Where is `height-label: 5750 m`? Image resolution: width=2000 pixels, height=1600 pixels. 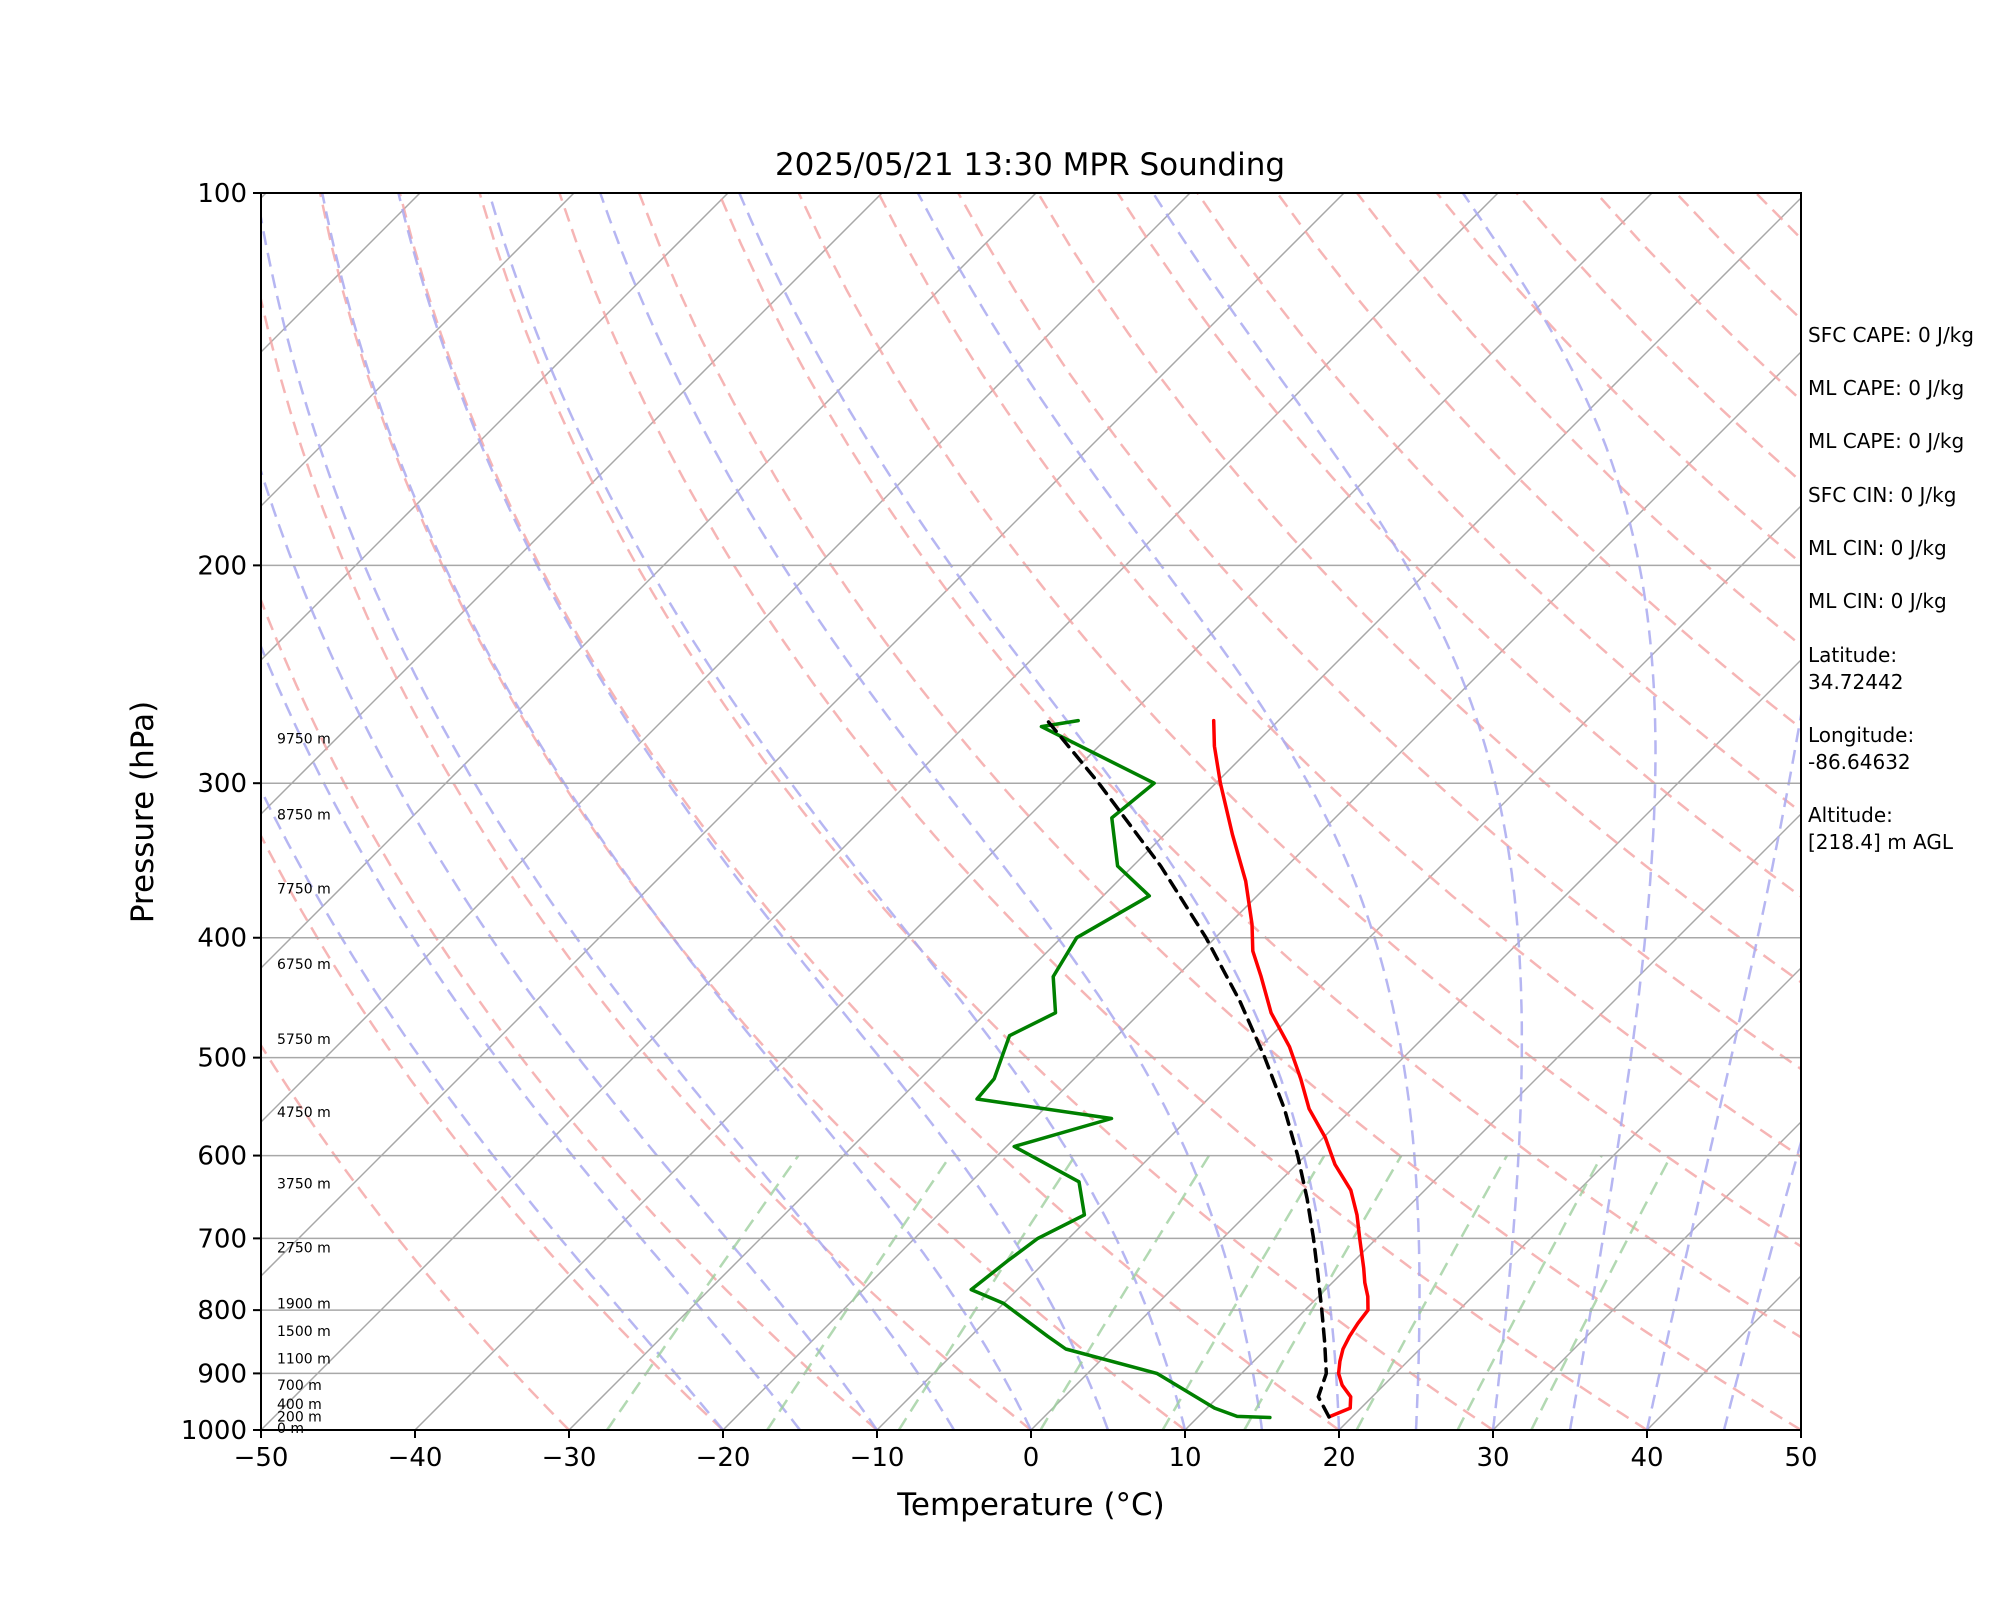
height-label: 5750 m is located at coordinates (304, 1040).